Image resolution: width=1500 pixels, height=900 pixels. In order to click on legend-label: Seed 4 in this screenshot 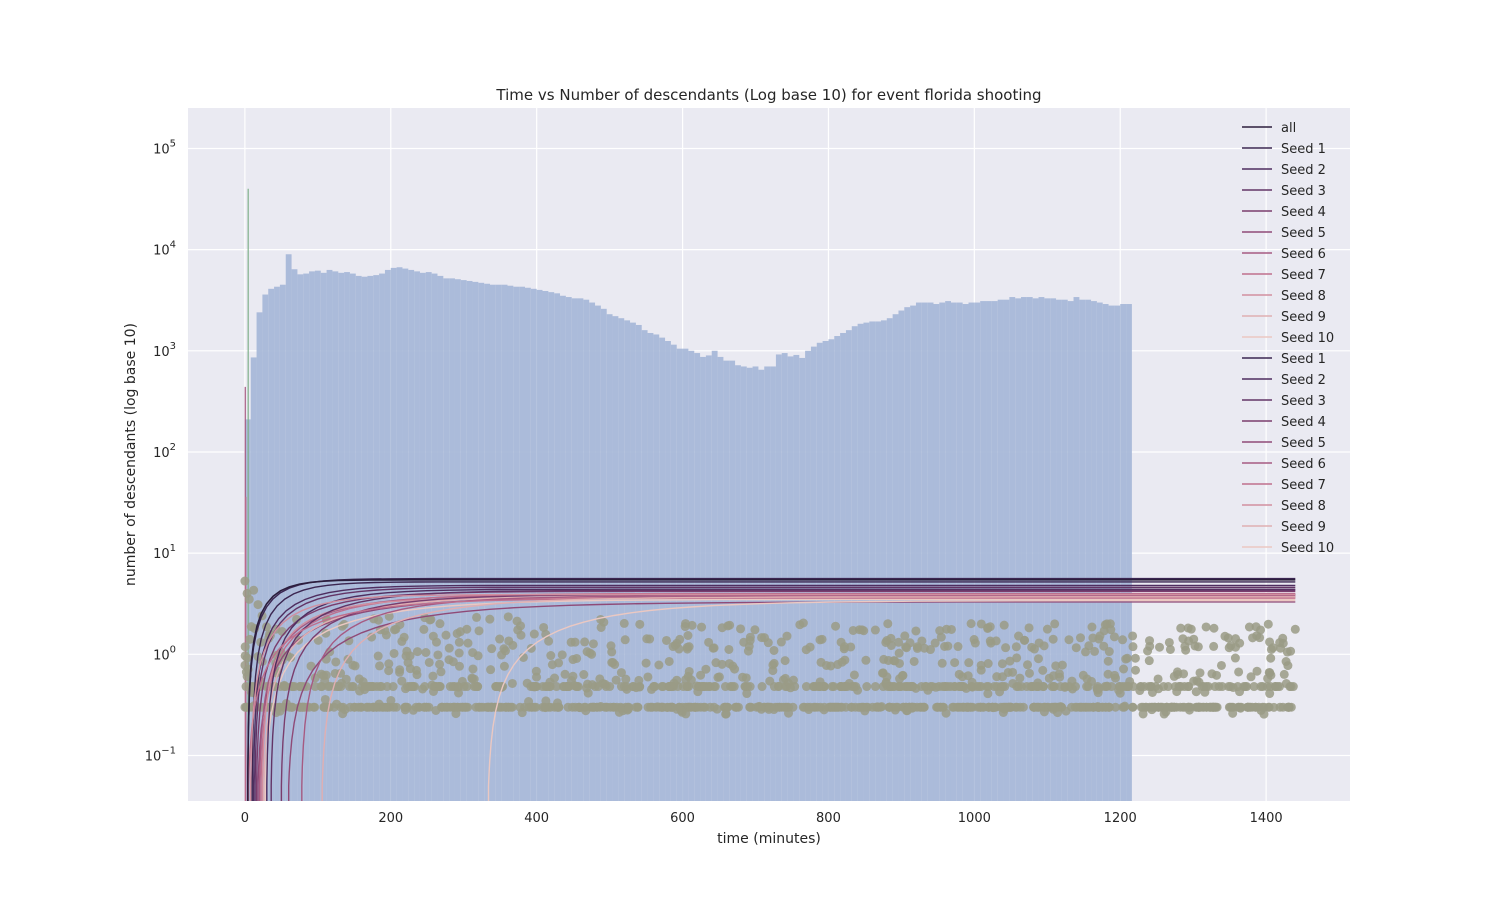, I will do `click(1303, 212)`.